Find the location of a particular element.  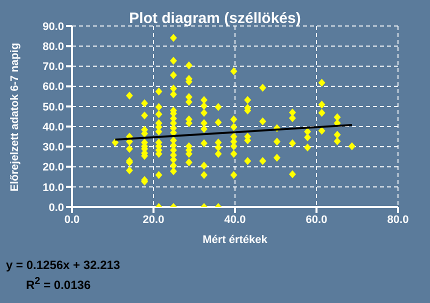

text: R$^{2}$ = 0.0136 is located at coordinates (58, 284).